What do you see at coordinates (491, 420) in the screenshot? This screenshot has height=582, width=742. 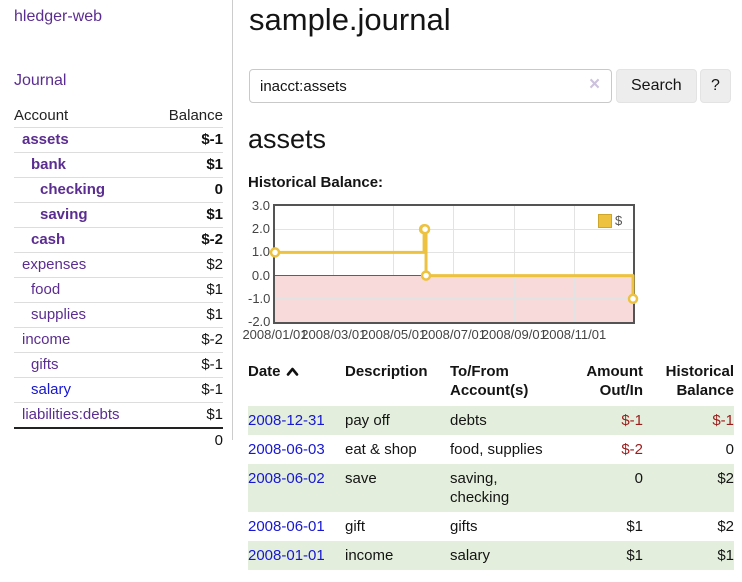 I see `transaction-row: 2008-12-31 pay off debts $-1 $-1` at bounding box center [491, 420].